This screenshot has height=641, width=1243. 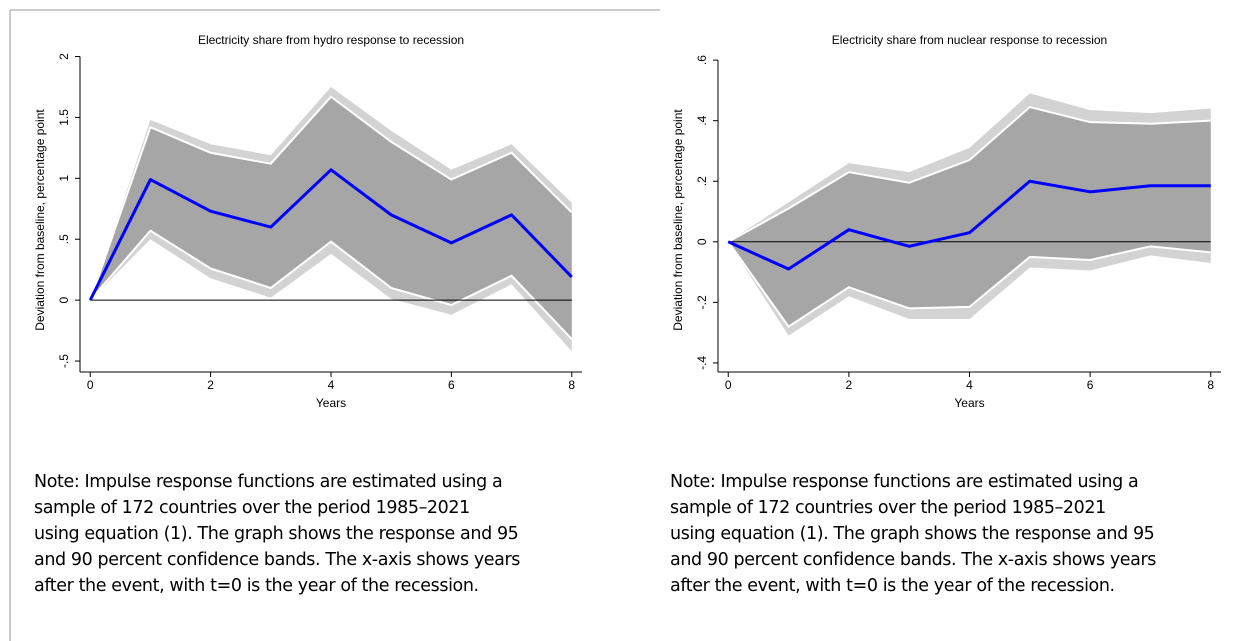 What do you see at coordinates (64, 56) in the screenshot?
I see `y-tick-label: 2` at bounding box center [64, 56].